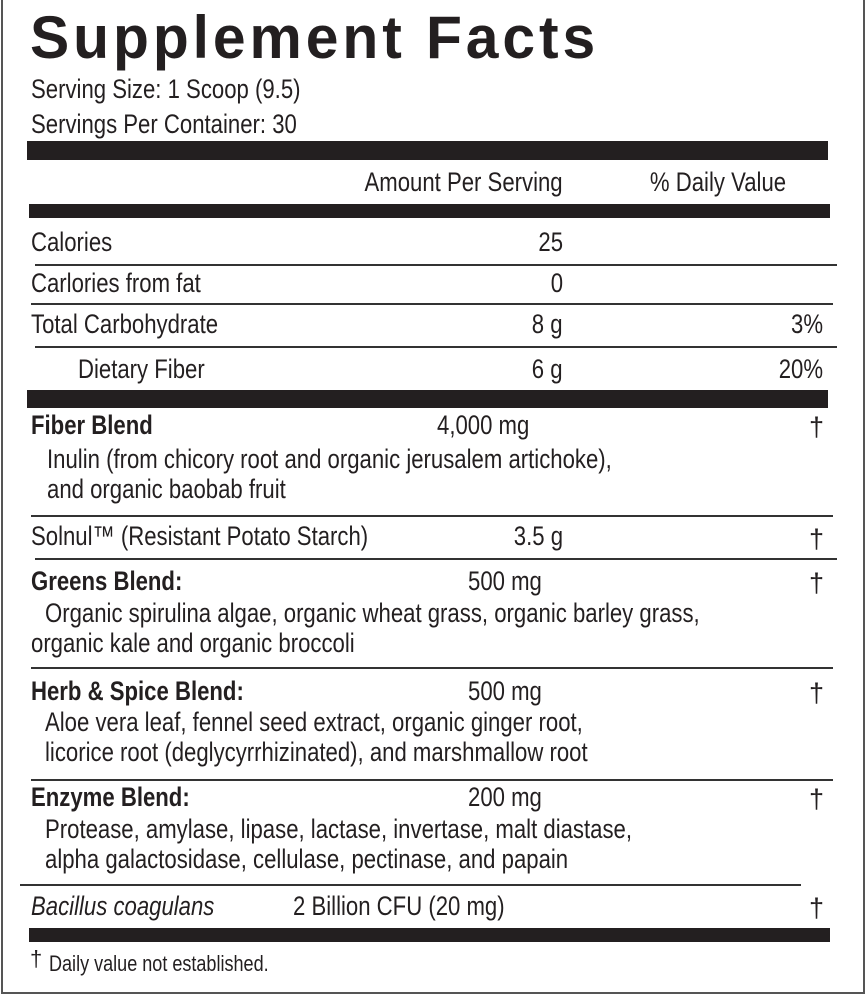 The height and width of the screenshot is (1000, 866). I want to click on blend-amount: 4,000 mg, so click(483, 425).